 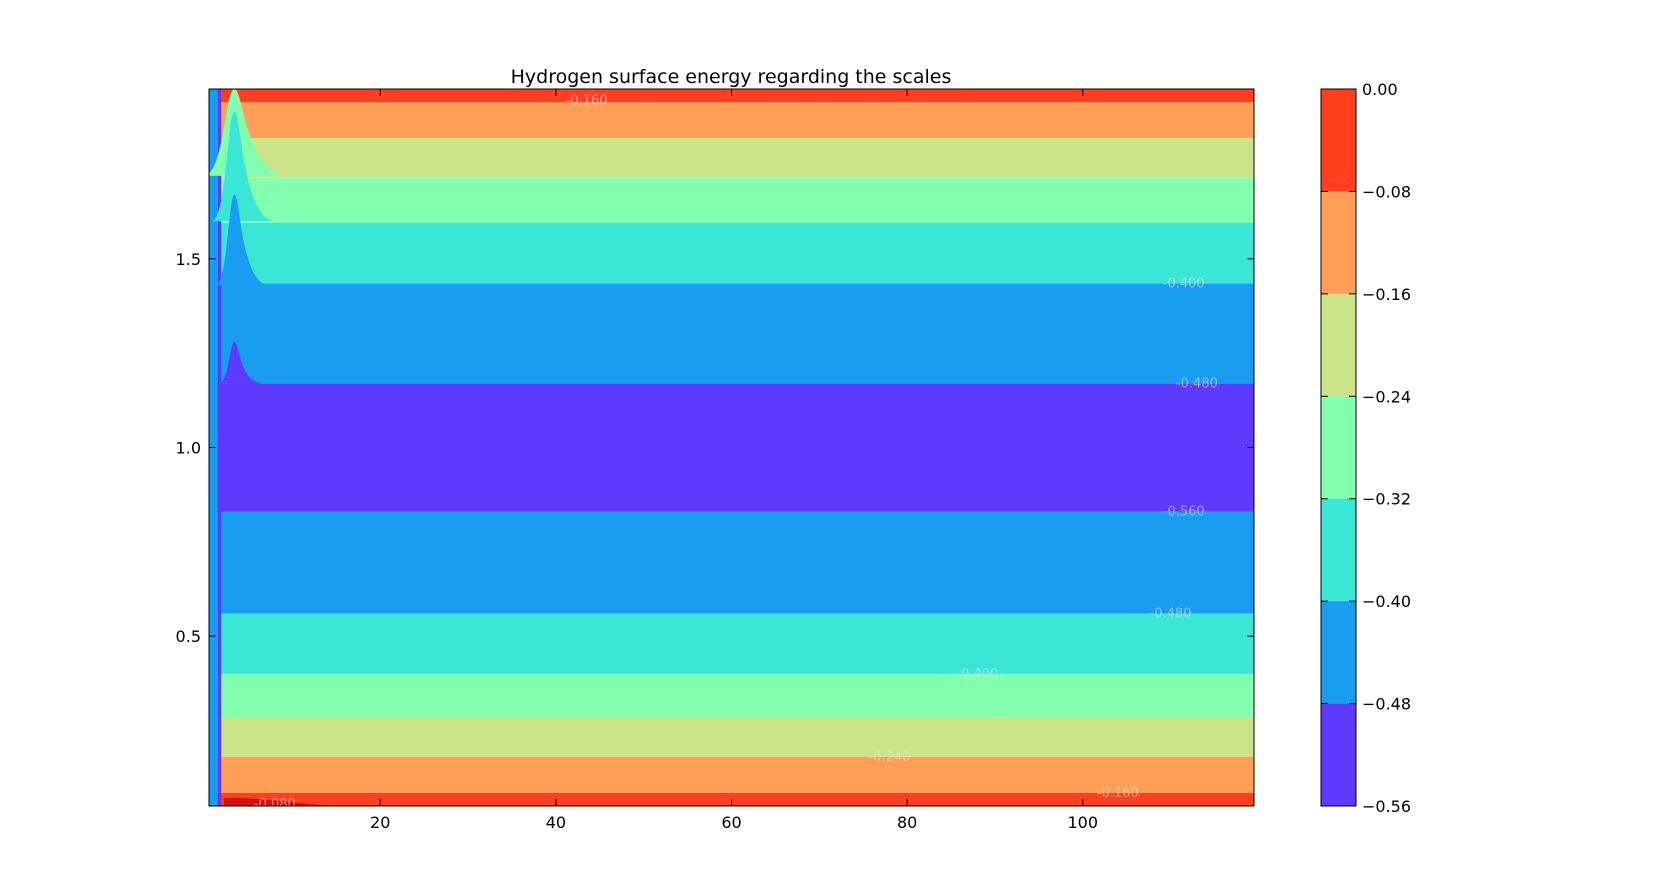 I want to click on colorbar-tick-label-1: −0.48, so click(x=1386, y=704).